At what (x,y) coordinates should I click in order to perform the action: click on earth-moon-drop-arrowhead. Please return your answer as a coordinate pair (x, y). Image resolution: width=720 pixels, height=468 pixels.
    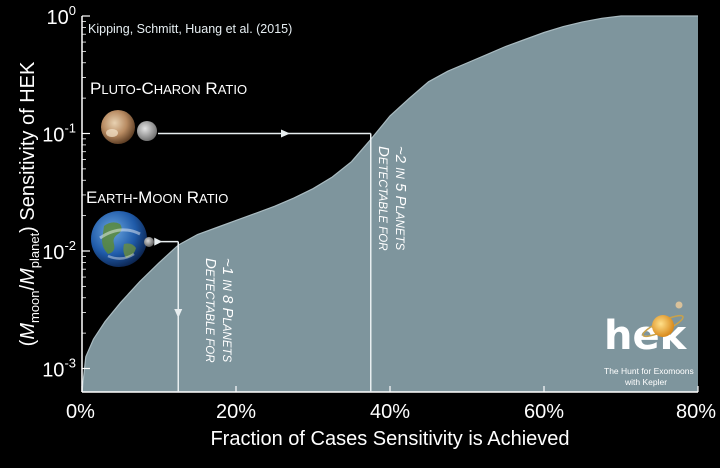
    Looking at the image, I should click on (178, 313).